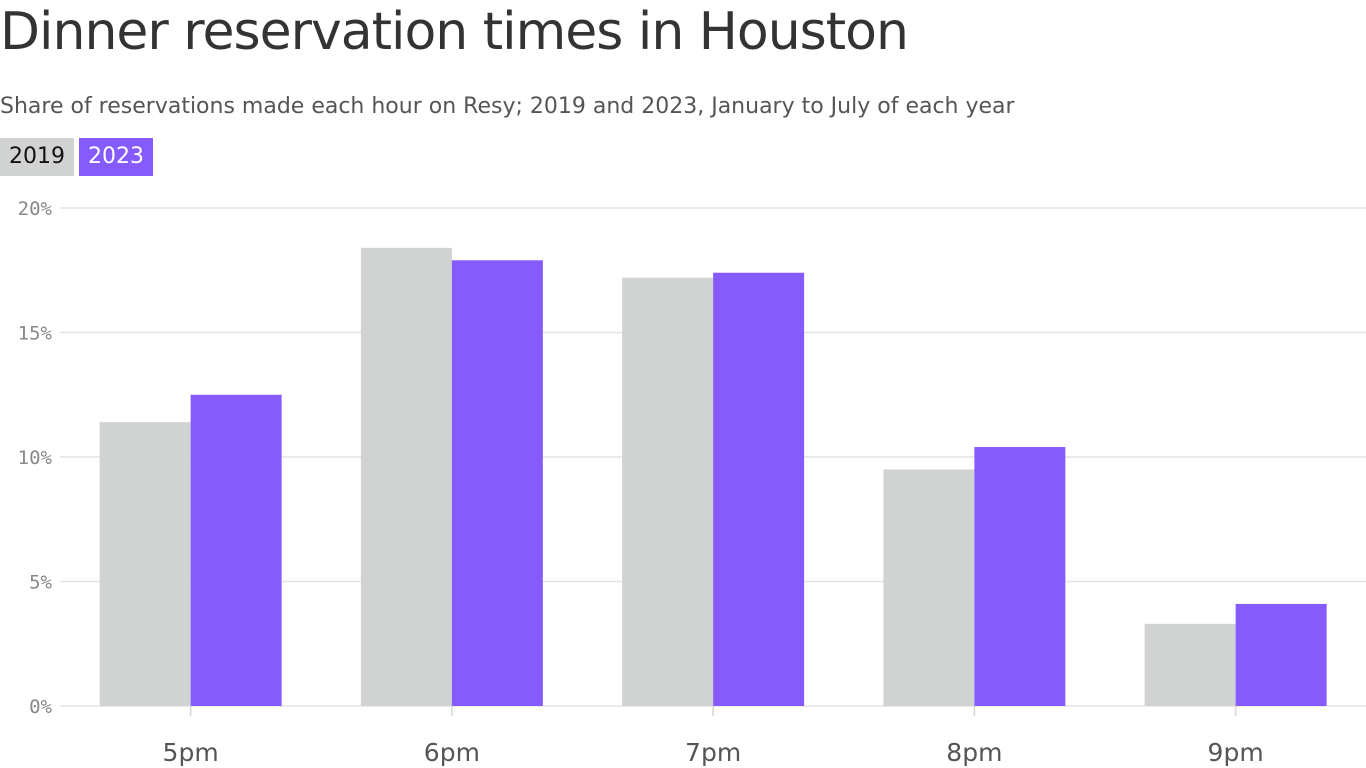 The image size is (1366, 768). I want to click on x-tick-label: 7pm, so click(713, 752).